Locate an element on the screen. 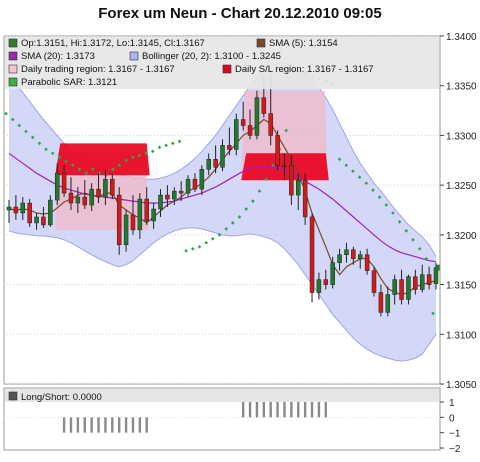  indicator-legend-box is located at coordinates (222, 395).